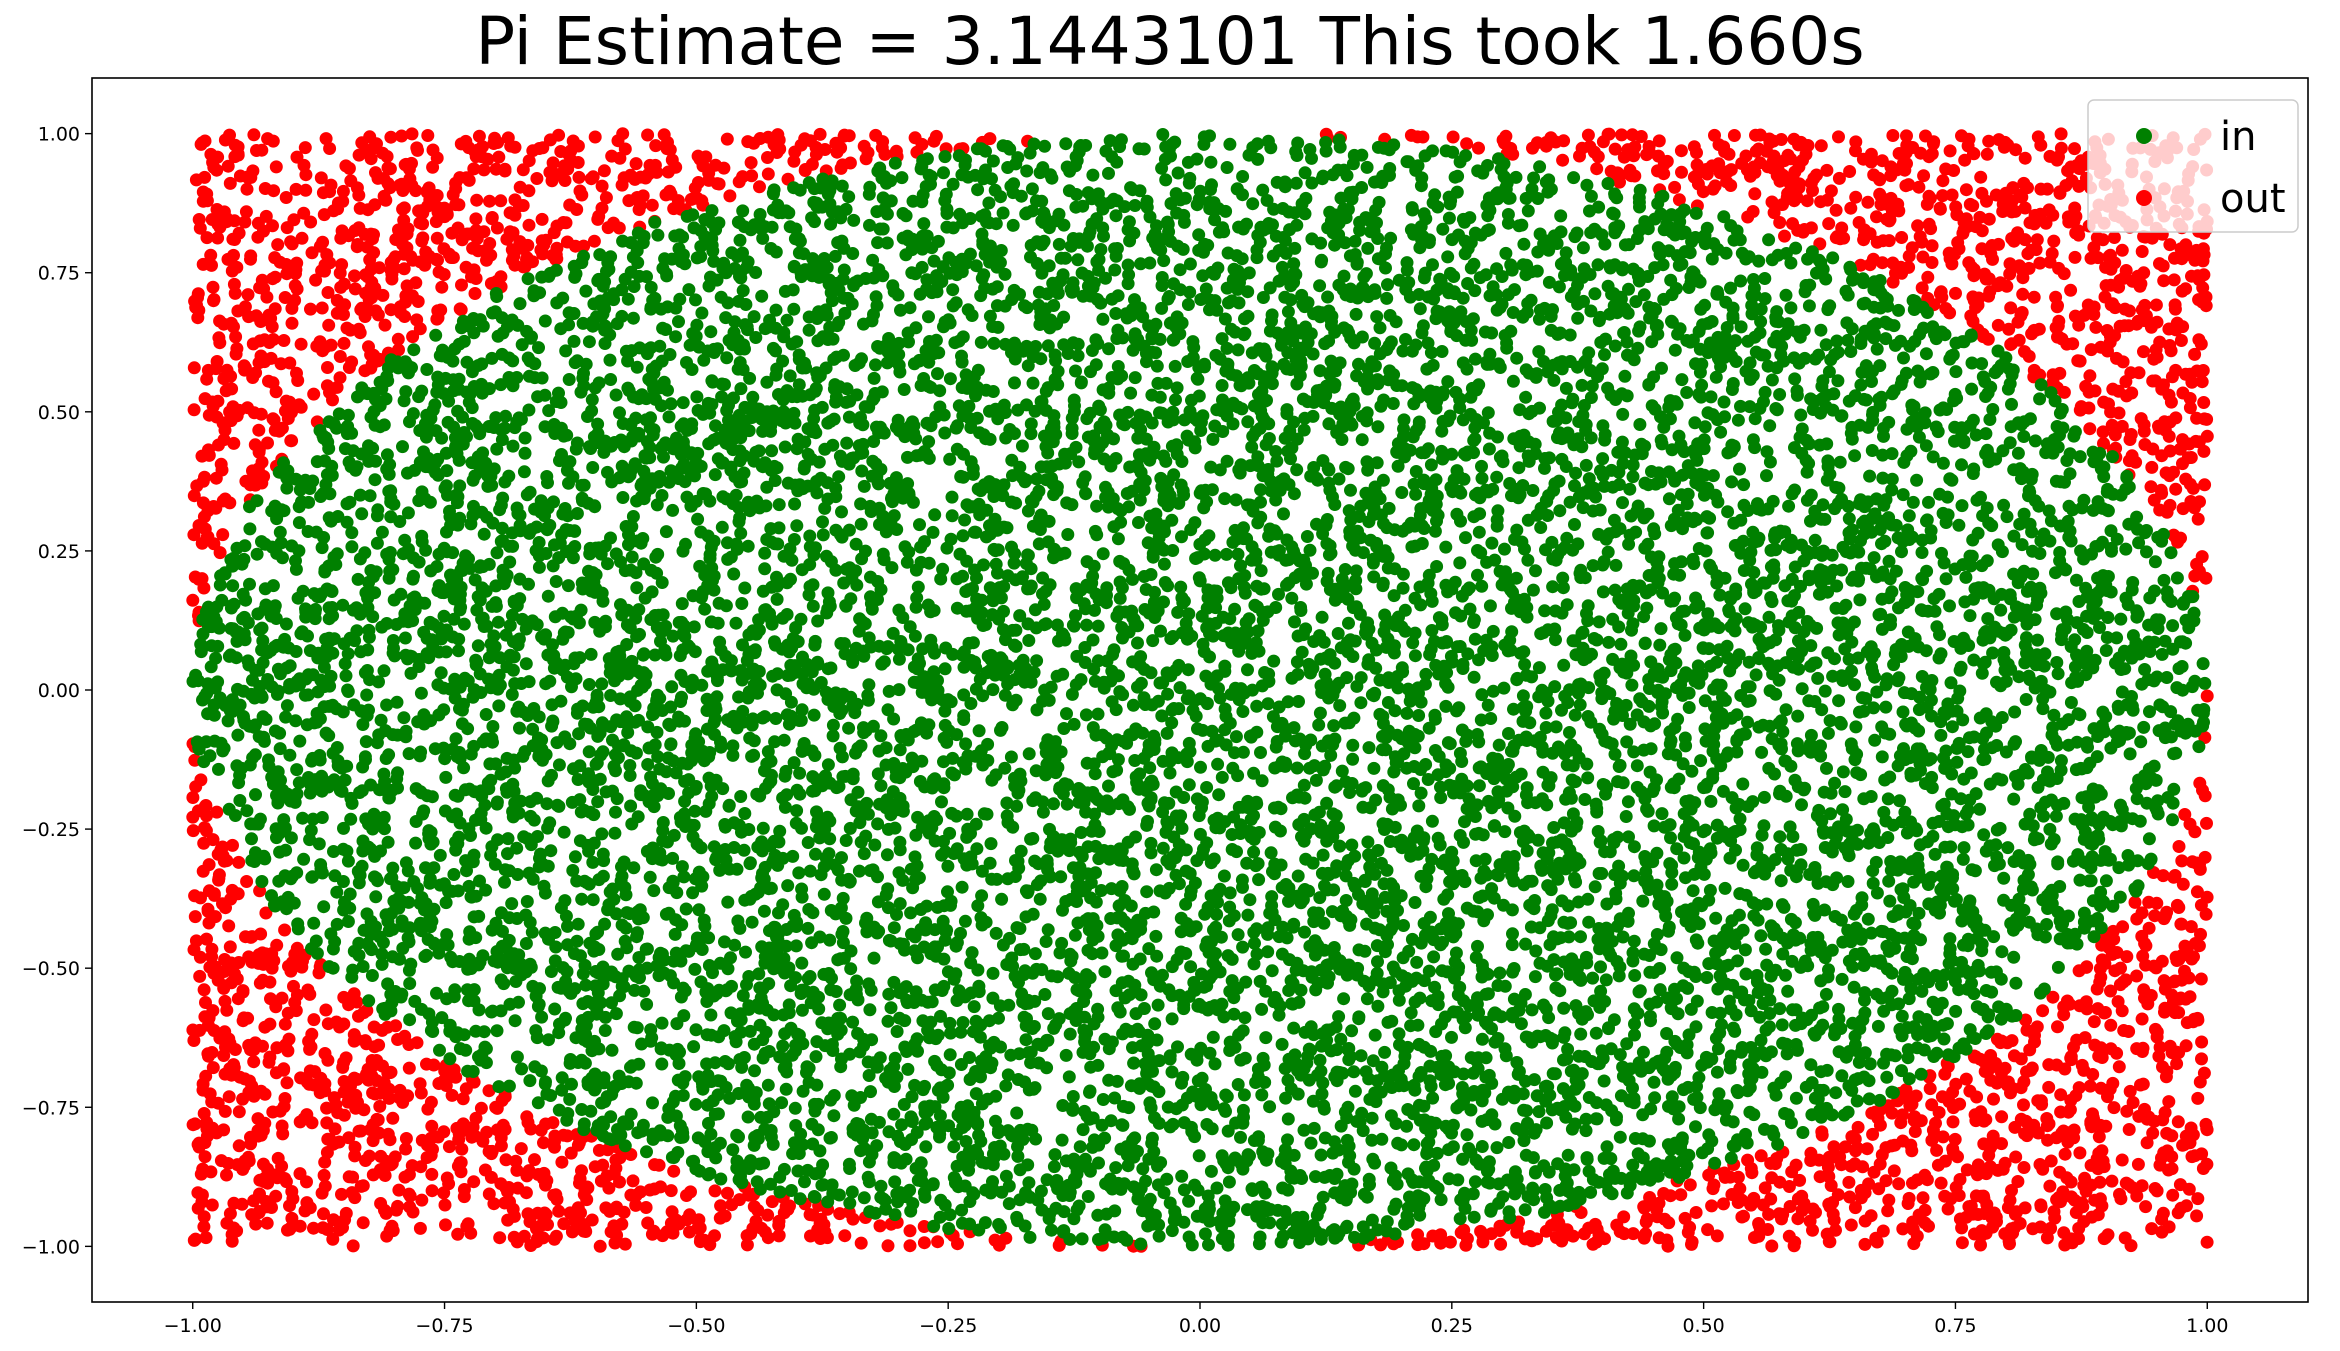  I want to click on x-tick-label: −0.75, so click(444, 1326).